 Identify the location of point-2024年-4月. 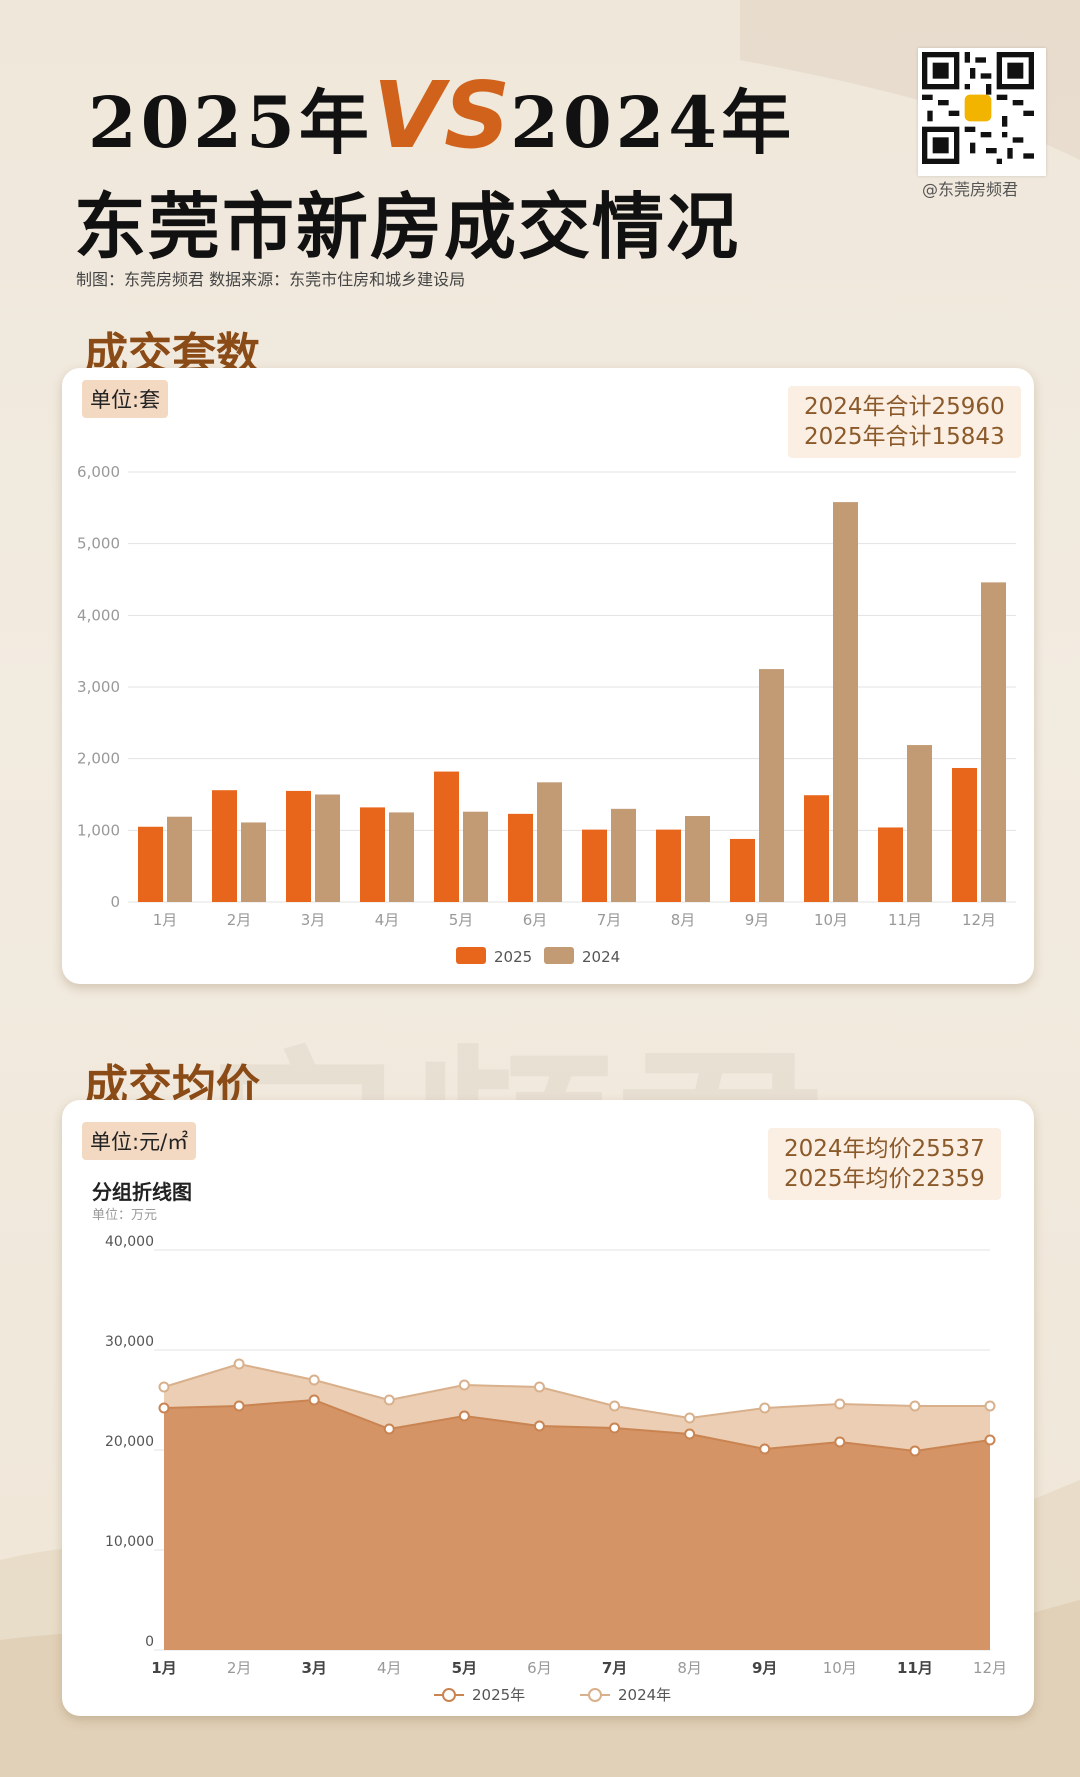
(389, 1400).